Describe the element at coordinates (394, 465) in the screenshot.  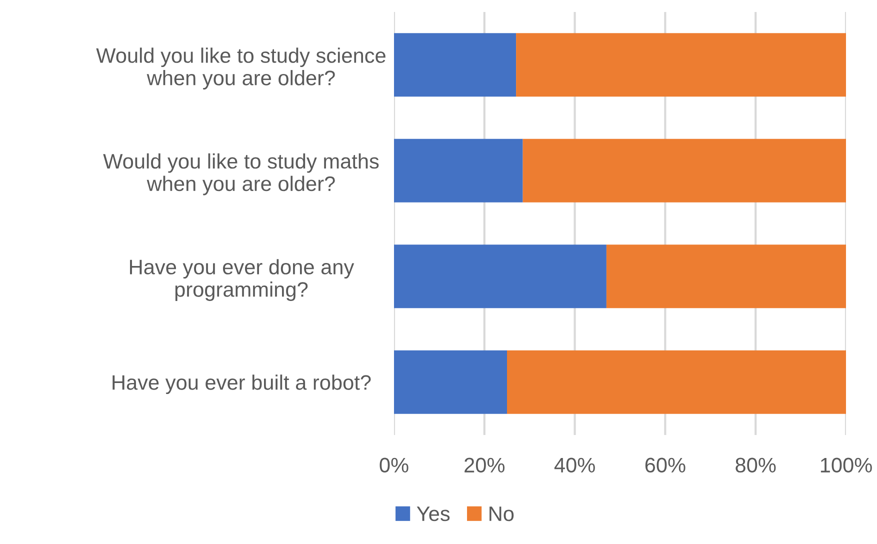
I see `x-tick-label: 0%` at that location.